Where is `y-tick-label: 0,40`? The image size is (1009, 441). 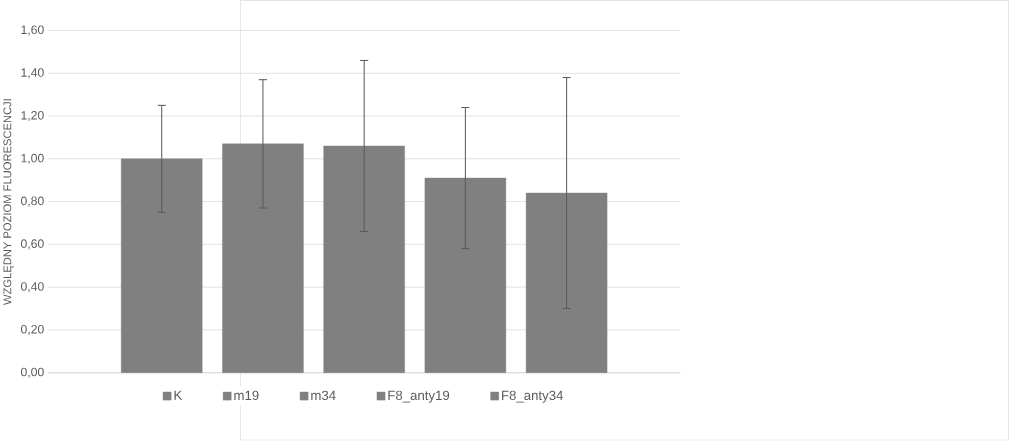
y-tick-label: 0,40 is located at coordinates (32, 287).